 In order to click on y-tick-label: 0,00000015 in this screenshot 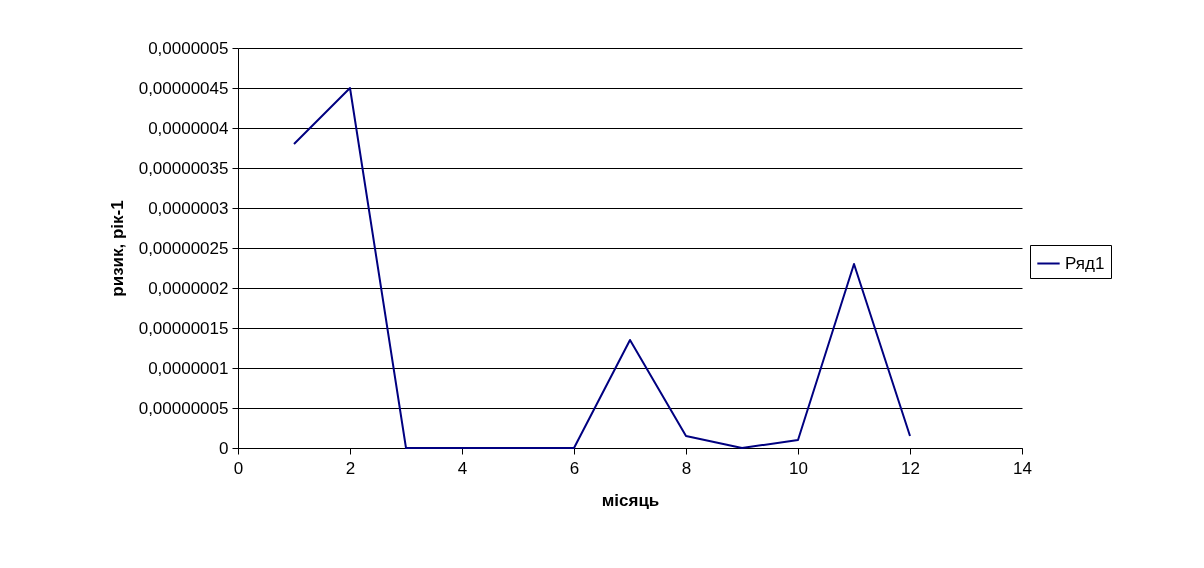, I will do `click(183, 328)`.